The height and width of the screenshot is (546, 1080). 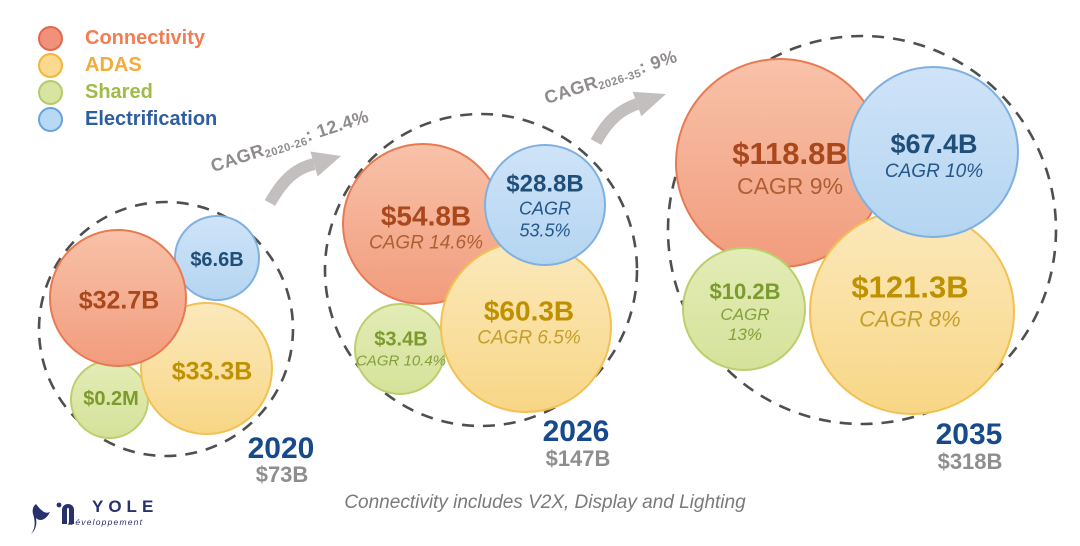 What do you see at coordinates (151, 119) in the screenshot?
I see `legend-label-electrification: Electrification` at bounding box center [151, 119].